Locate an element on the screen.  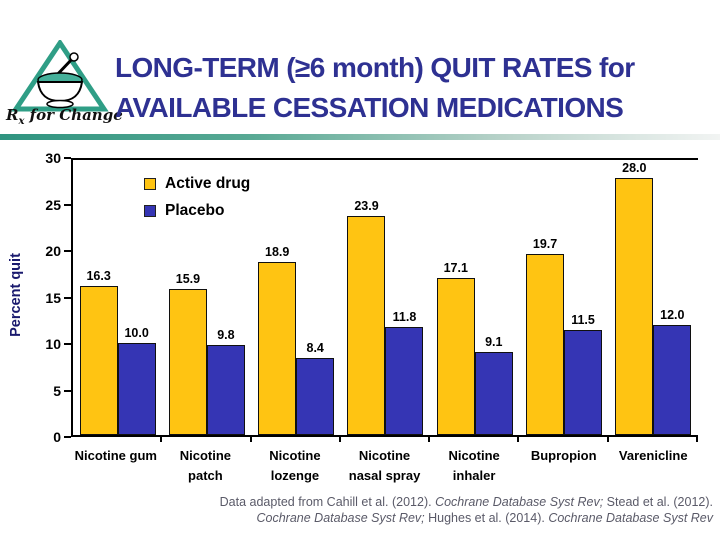
bar-column: 19.7 is located at coordinates (545, 297).